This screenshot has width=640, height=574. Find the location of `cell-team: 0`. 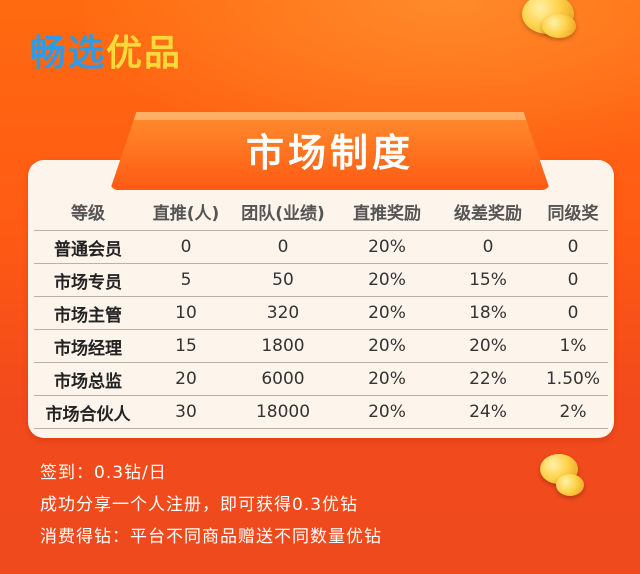

cell-team: 0 is located at coordinates (283, 247).